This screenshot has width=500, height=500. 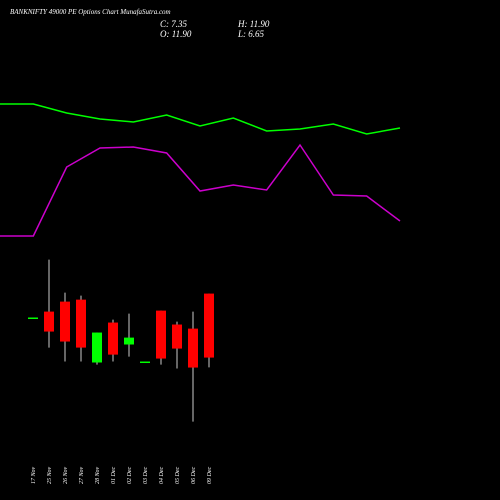 What do you see at coordinates (82, 475) in the screenshot?
I see `x-tick-label: 27 Nov` at bounding box center [82, 475].